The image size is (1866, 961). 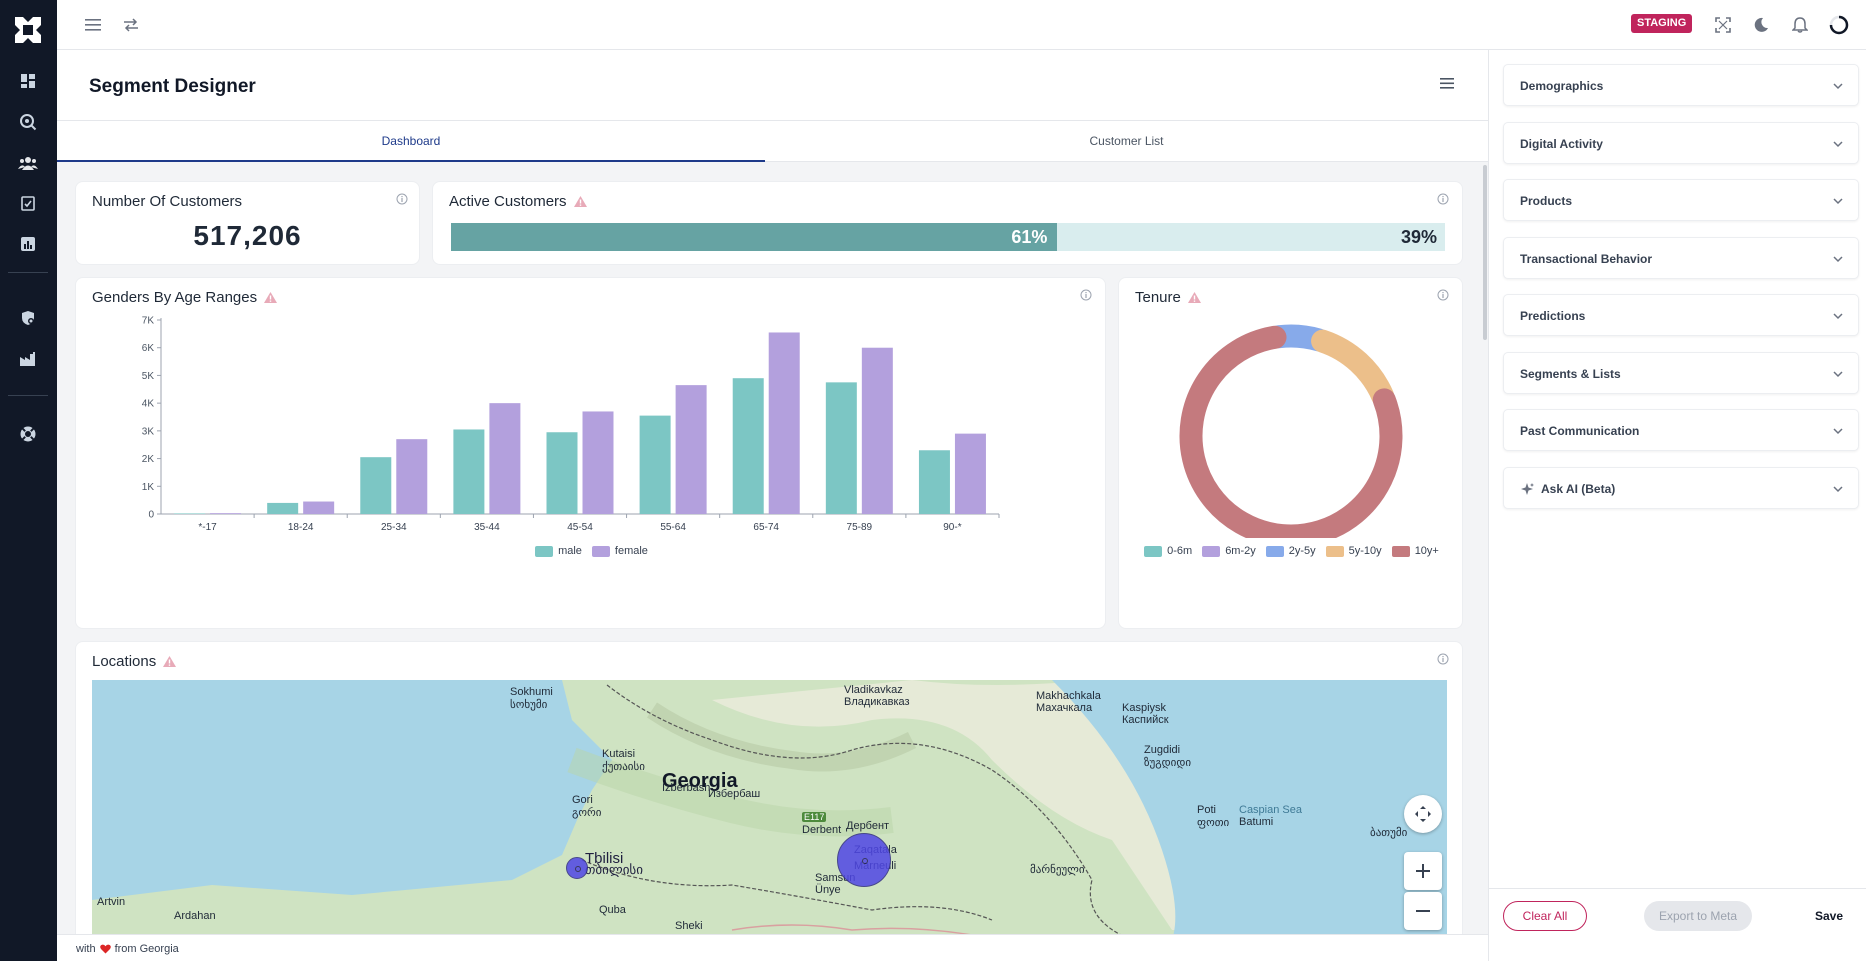 What do you see at coordinates (226, 513) in the screenshot?
I see `bar-female-*-17` at bounding box center [226, 513].